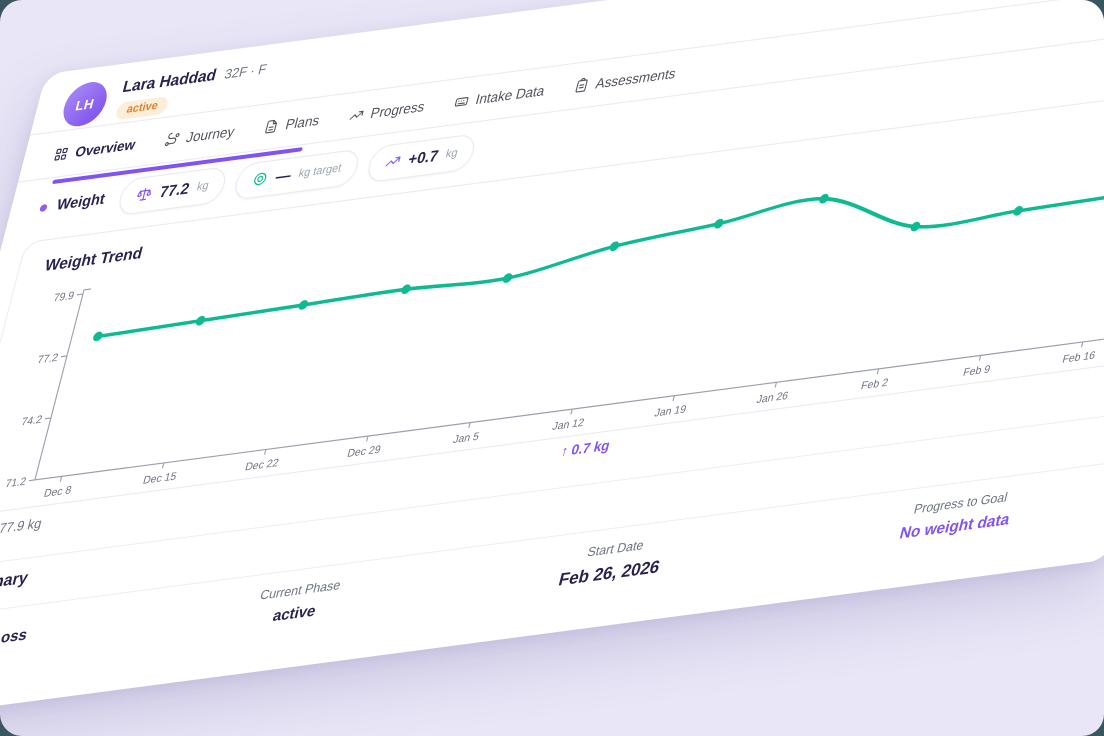 The width and height of the screenshot is (1104, 736). Describe the element at coordinates (294, 614) in the screenshot. I see `field-value: active` at that location.